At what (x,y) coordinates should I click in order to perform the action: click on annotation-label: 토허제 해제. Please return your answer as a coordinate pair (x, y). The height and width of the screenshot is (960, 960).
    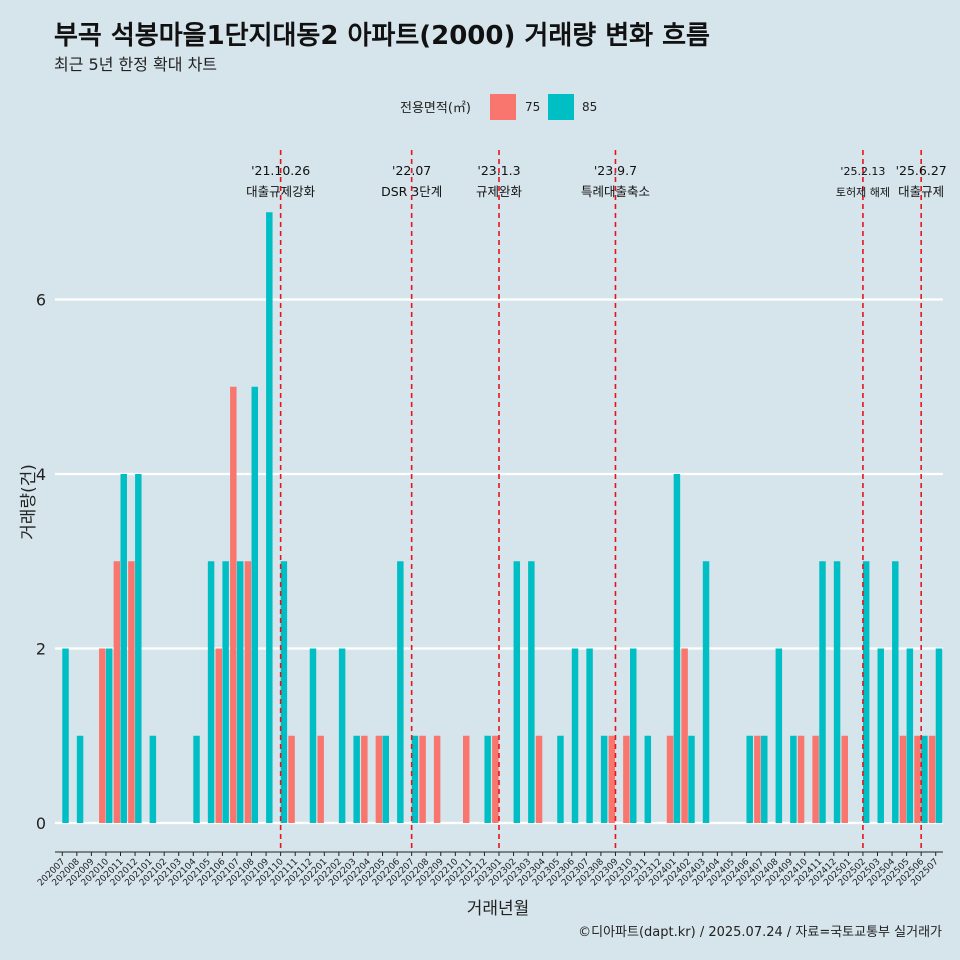
    Looking at the image, I should click on (863, 192).